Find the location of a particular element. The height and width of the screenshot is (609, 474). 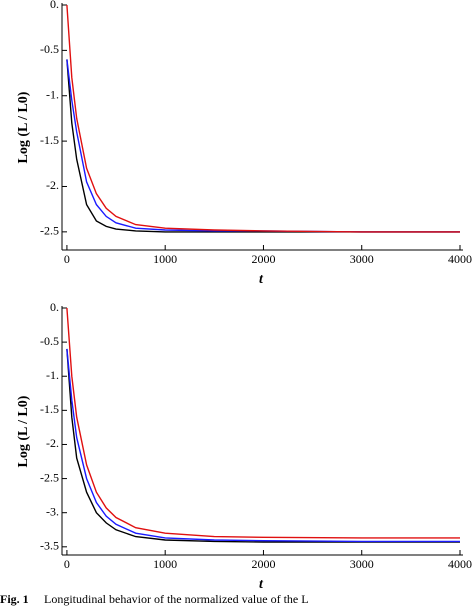

y-tick-label: -3. is located at coordinates (52, 511).